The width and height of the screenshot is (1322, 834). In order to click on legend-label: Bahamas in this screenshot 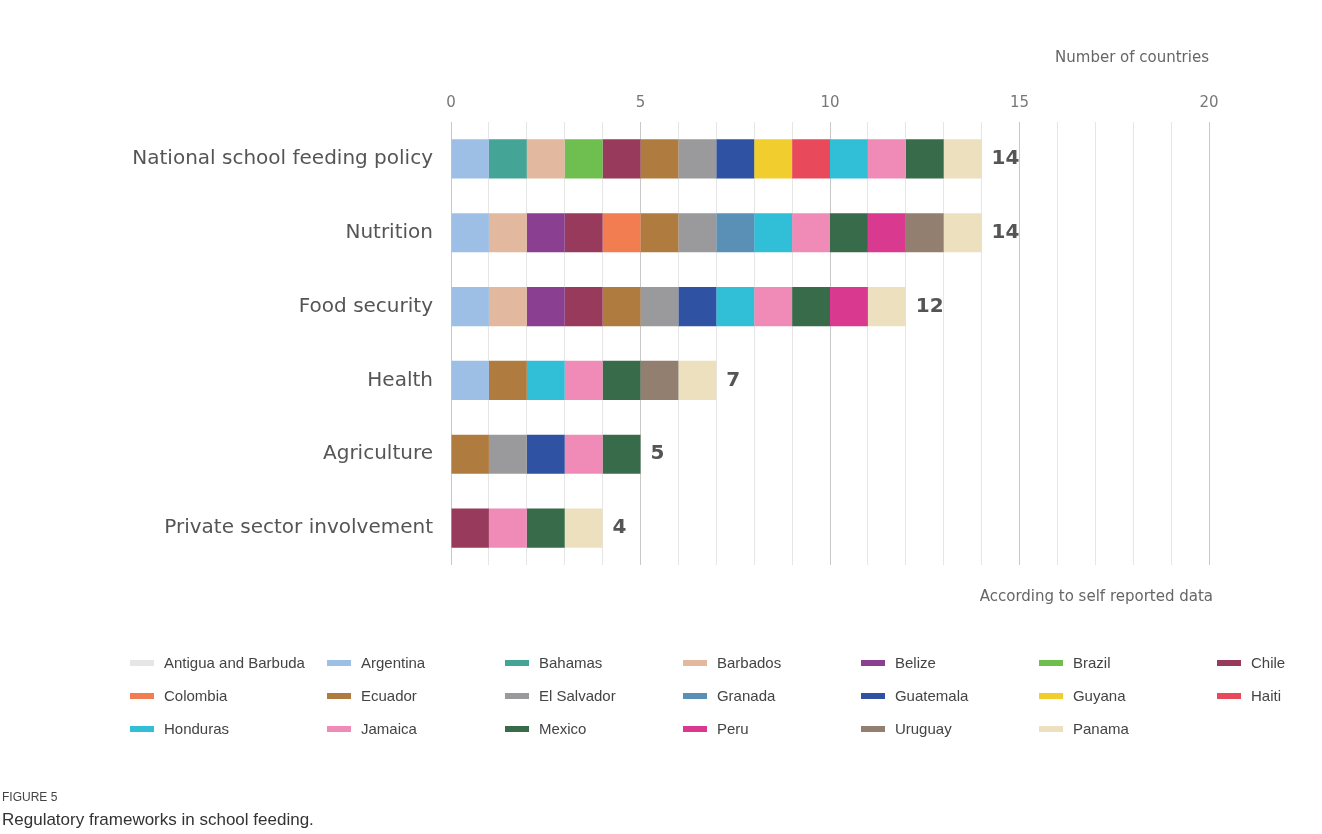, I will do `click(570, 662)`.